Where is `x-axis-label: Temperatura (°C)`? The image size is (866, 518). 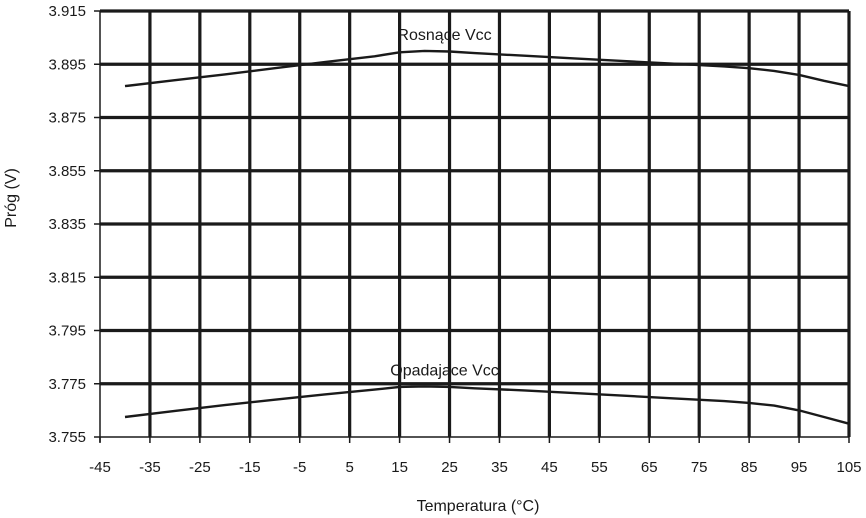
x-axis-label: Temperatura (°C) is located at coordinates (478, 506).